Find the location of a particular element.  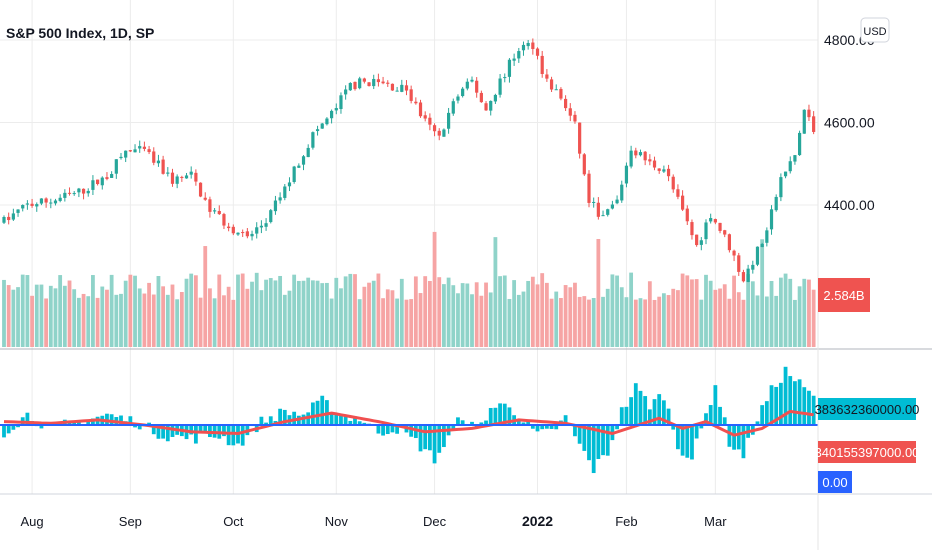

volume-label-text: 2.584B is located at coordinates (843, 295).